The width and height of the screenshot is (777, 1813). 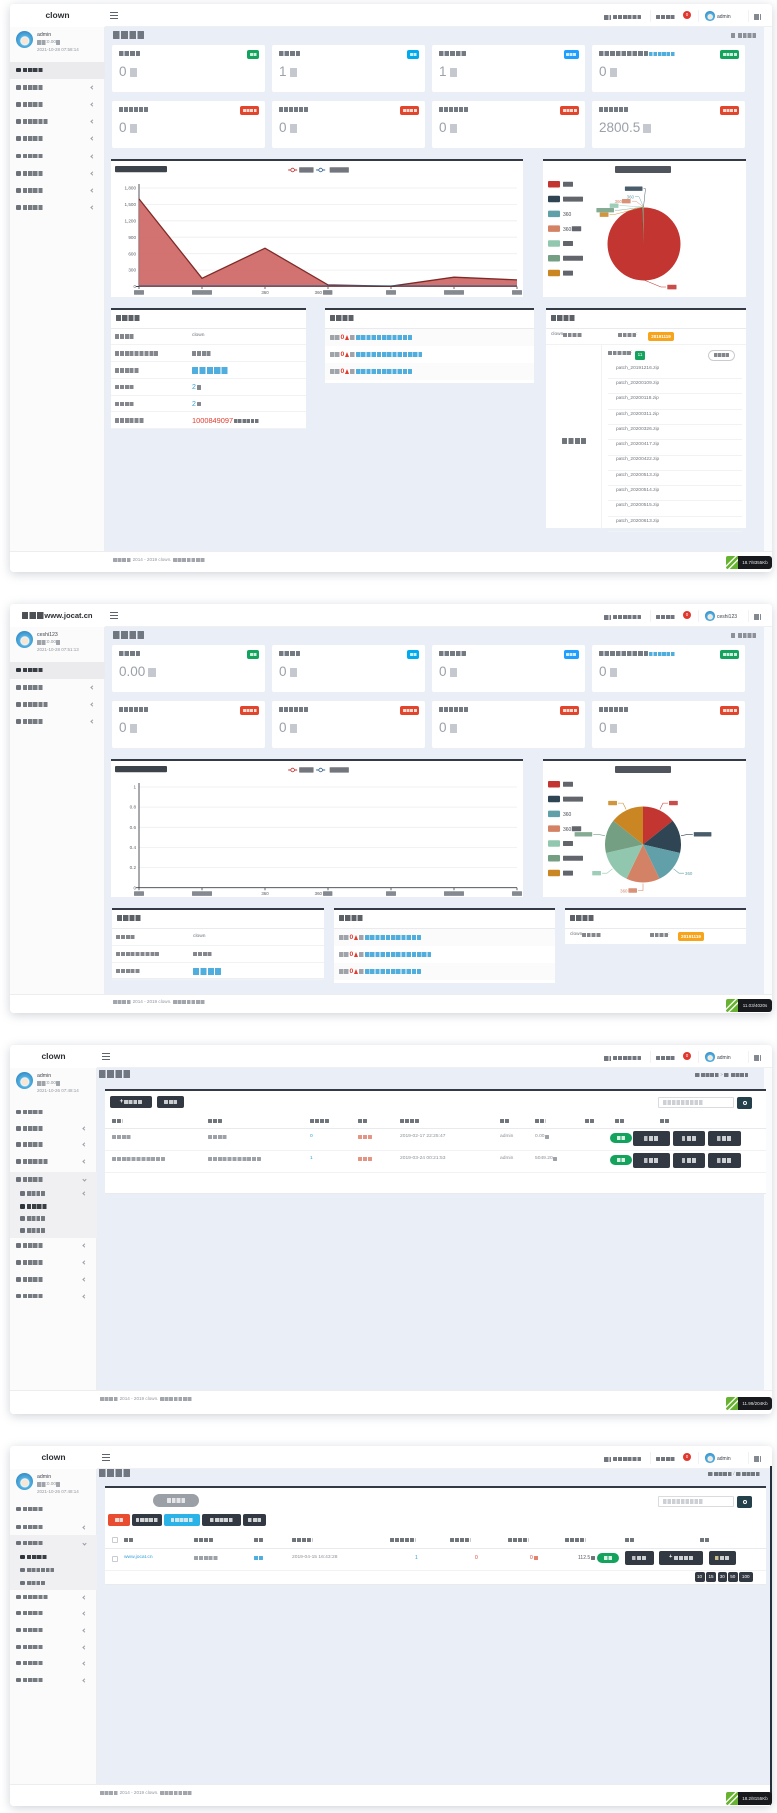 What do you see at coordinates (131, 204) in the screenshot?
I see `svg-text: 1,500` at bounding box center [131, 204].